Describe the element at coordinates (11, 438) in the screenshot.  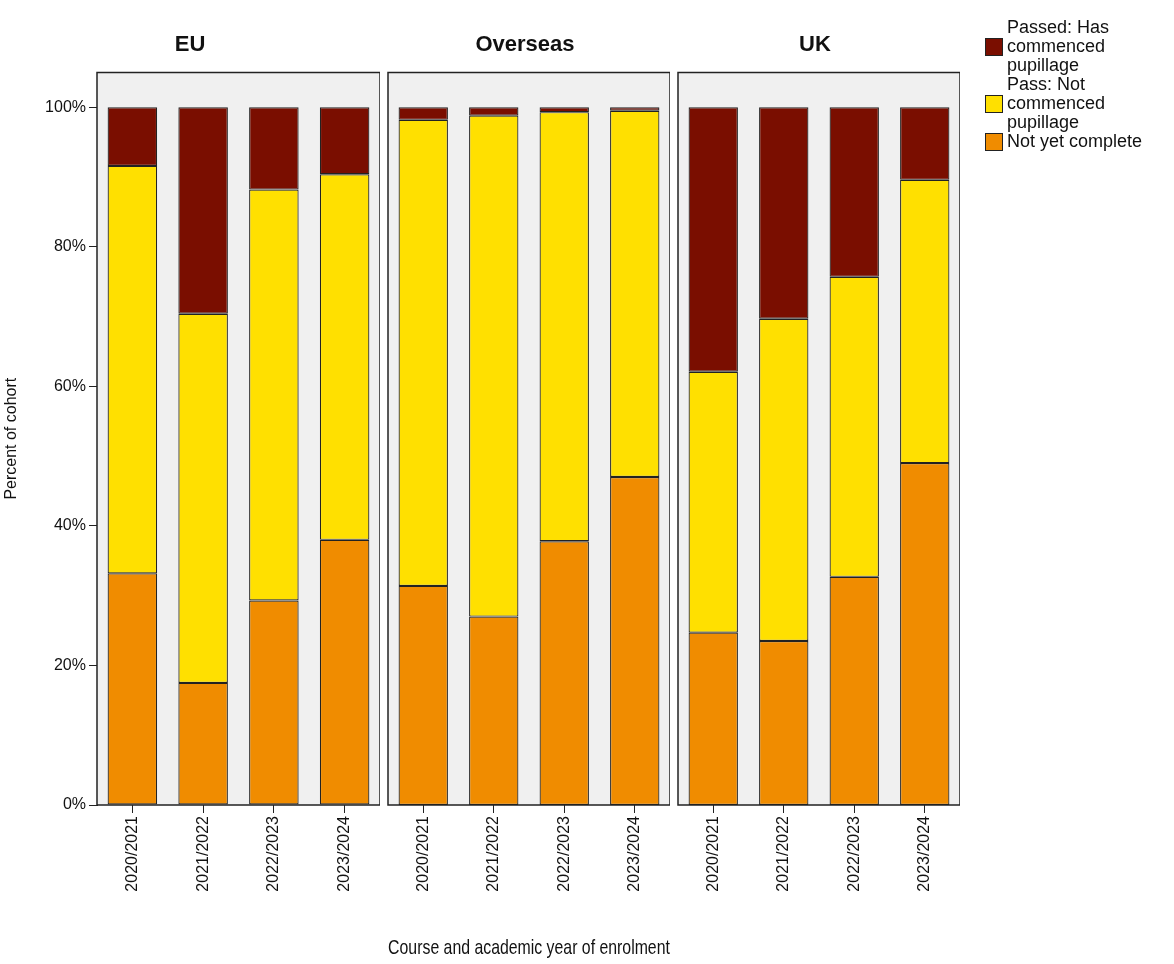
I see `y-axis-title: Percent of cohort` at that location.